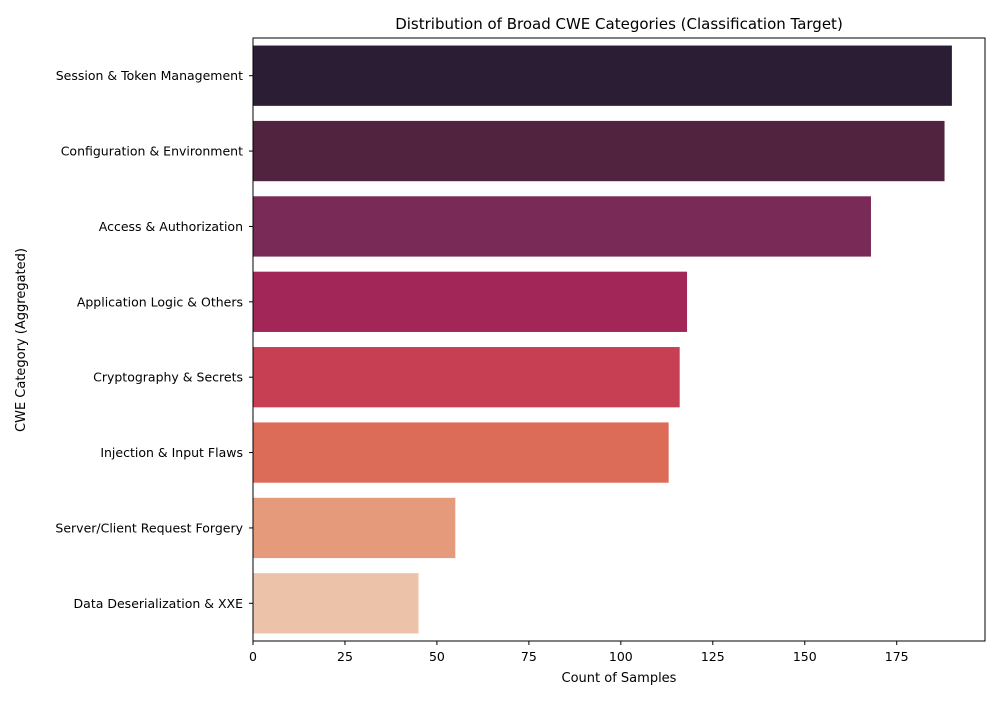  What do you see at coordinates (805, 656) in the screenshot?
I see `x-tick-label: 150` at bounding box center [805, 656].